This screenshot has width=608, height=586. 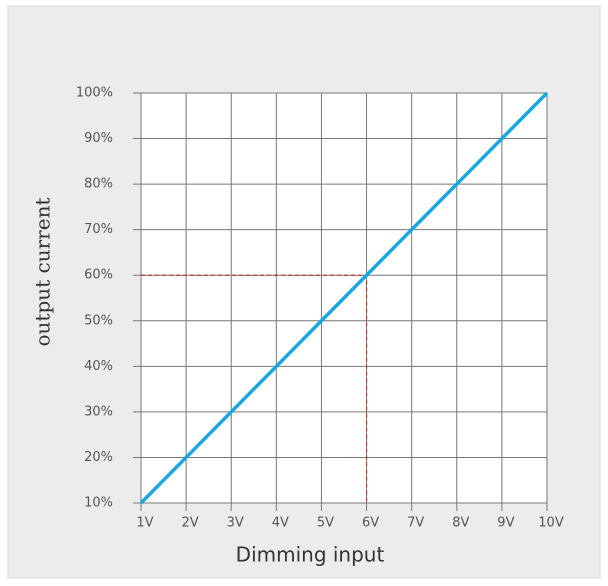 I want to click on y-tick-label: 90%, so click(x=98, y=138).